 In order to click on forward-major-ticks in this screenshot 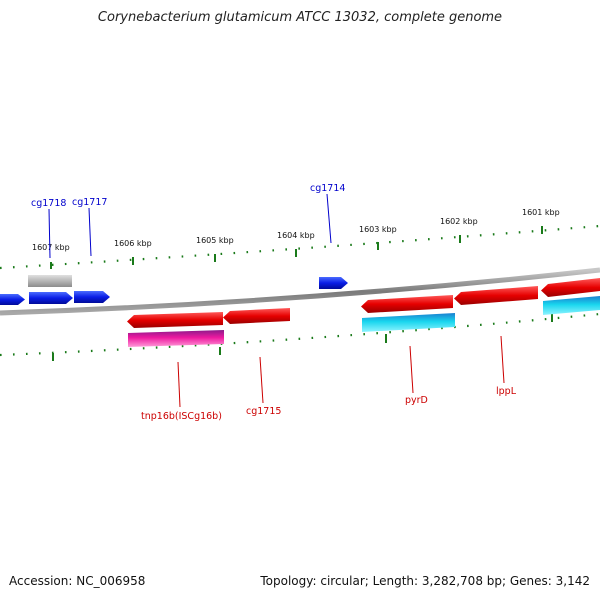, I will do `click(296, 247)`.